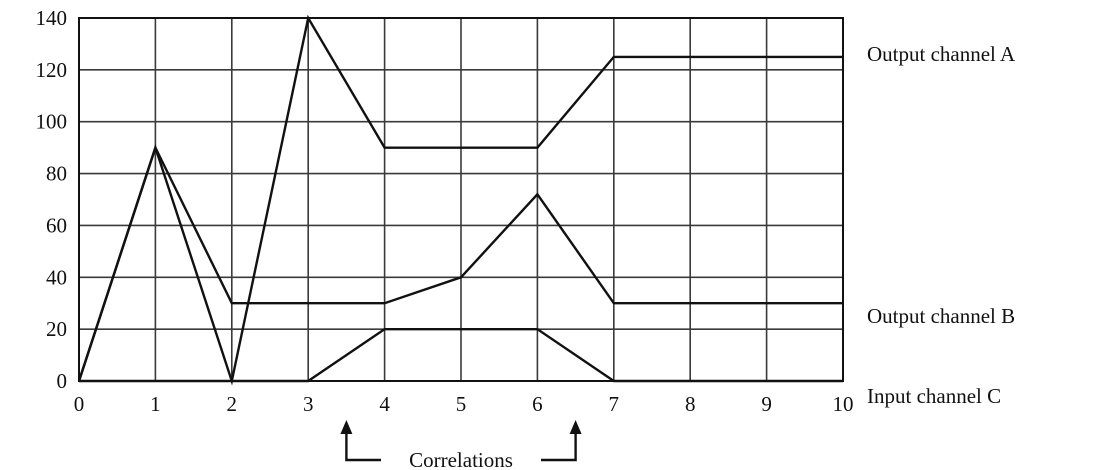 The height and width of the screenshot is (470, 1097). What do you see at coordinates (384, 404) in the screenshot?
I see `x-tick-label: 4` at bounding box center [384, 404].